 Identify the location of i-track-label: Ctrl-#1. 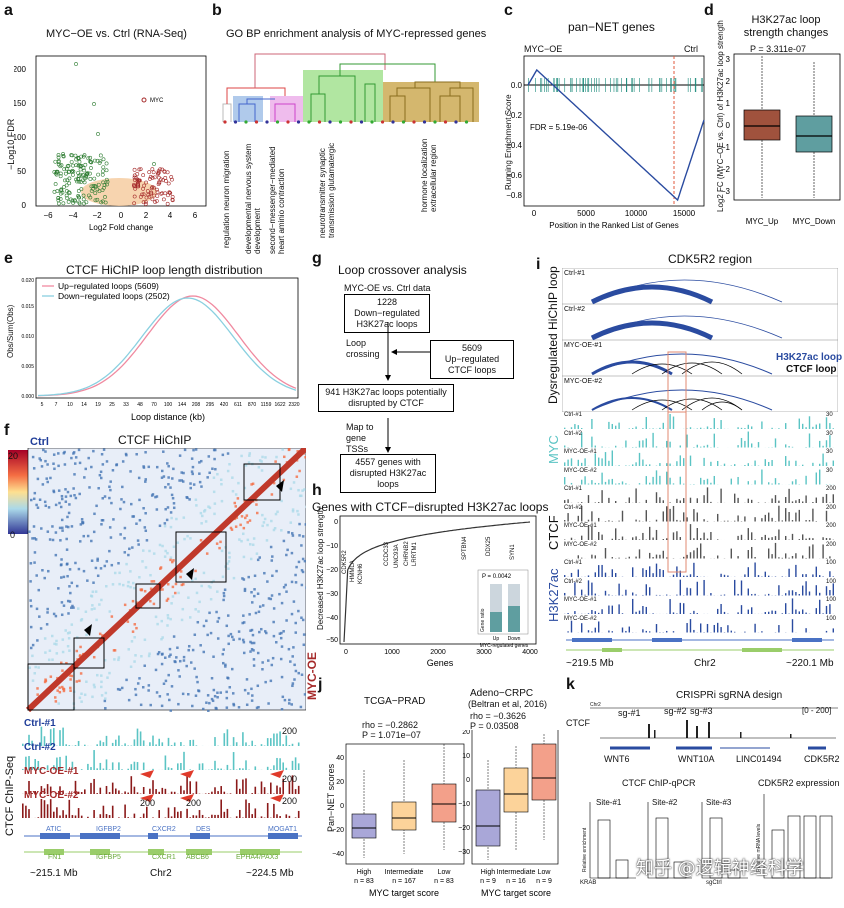
(573, 563).